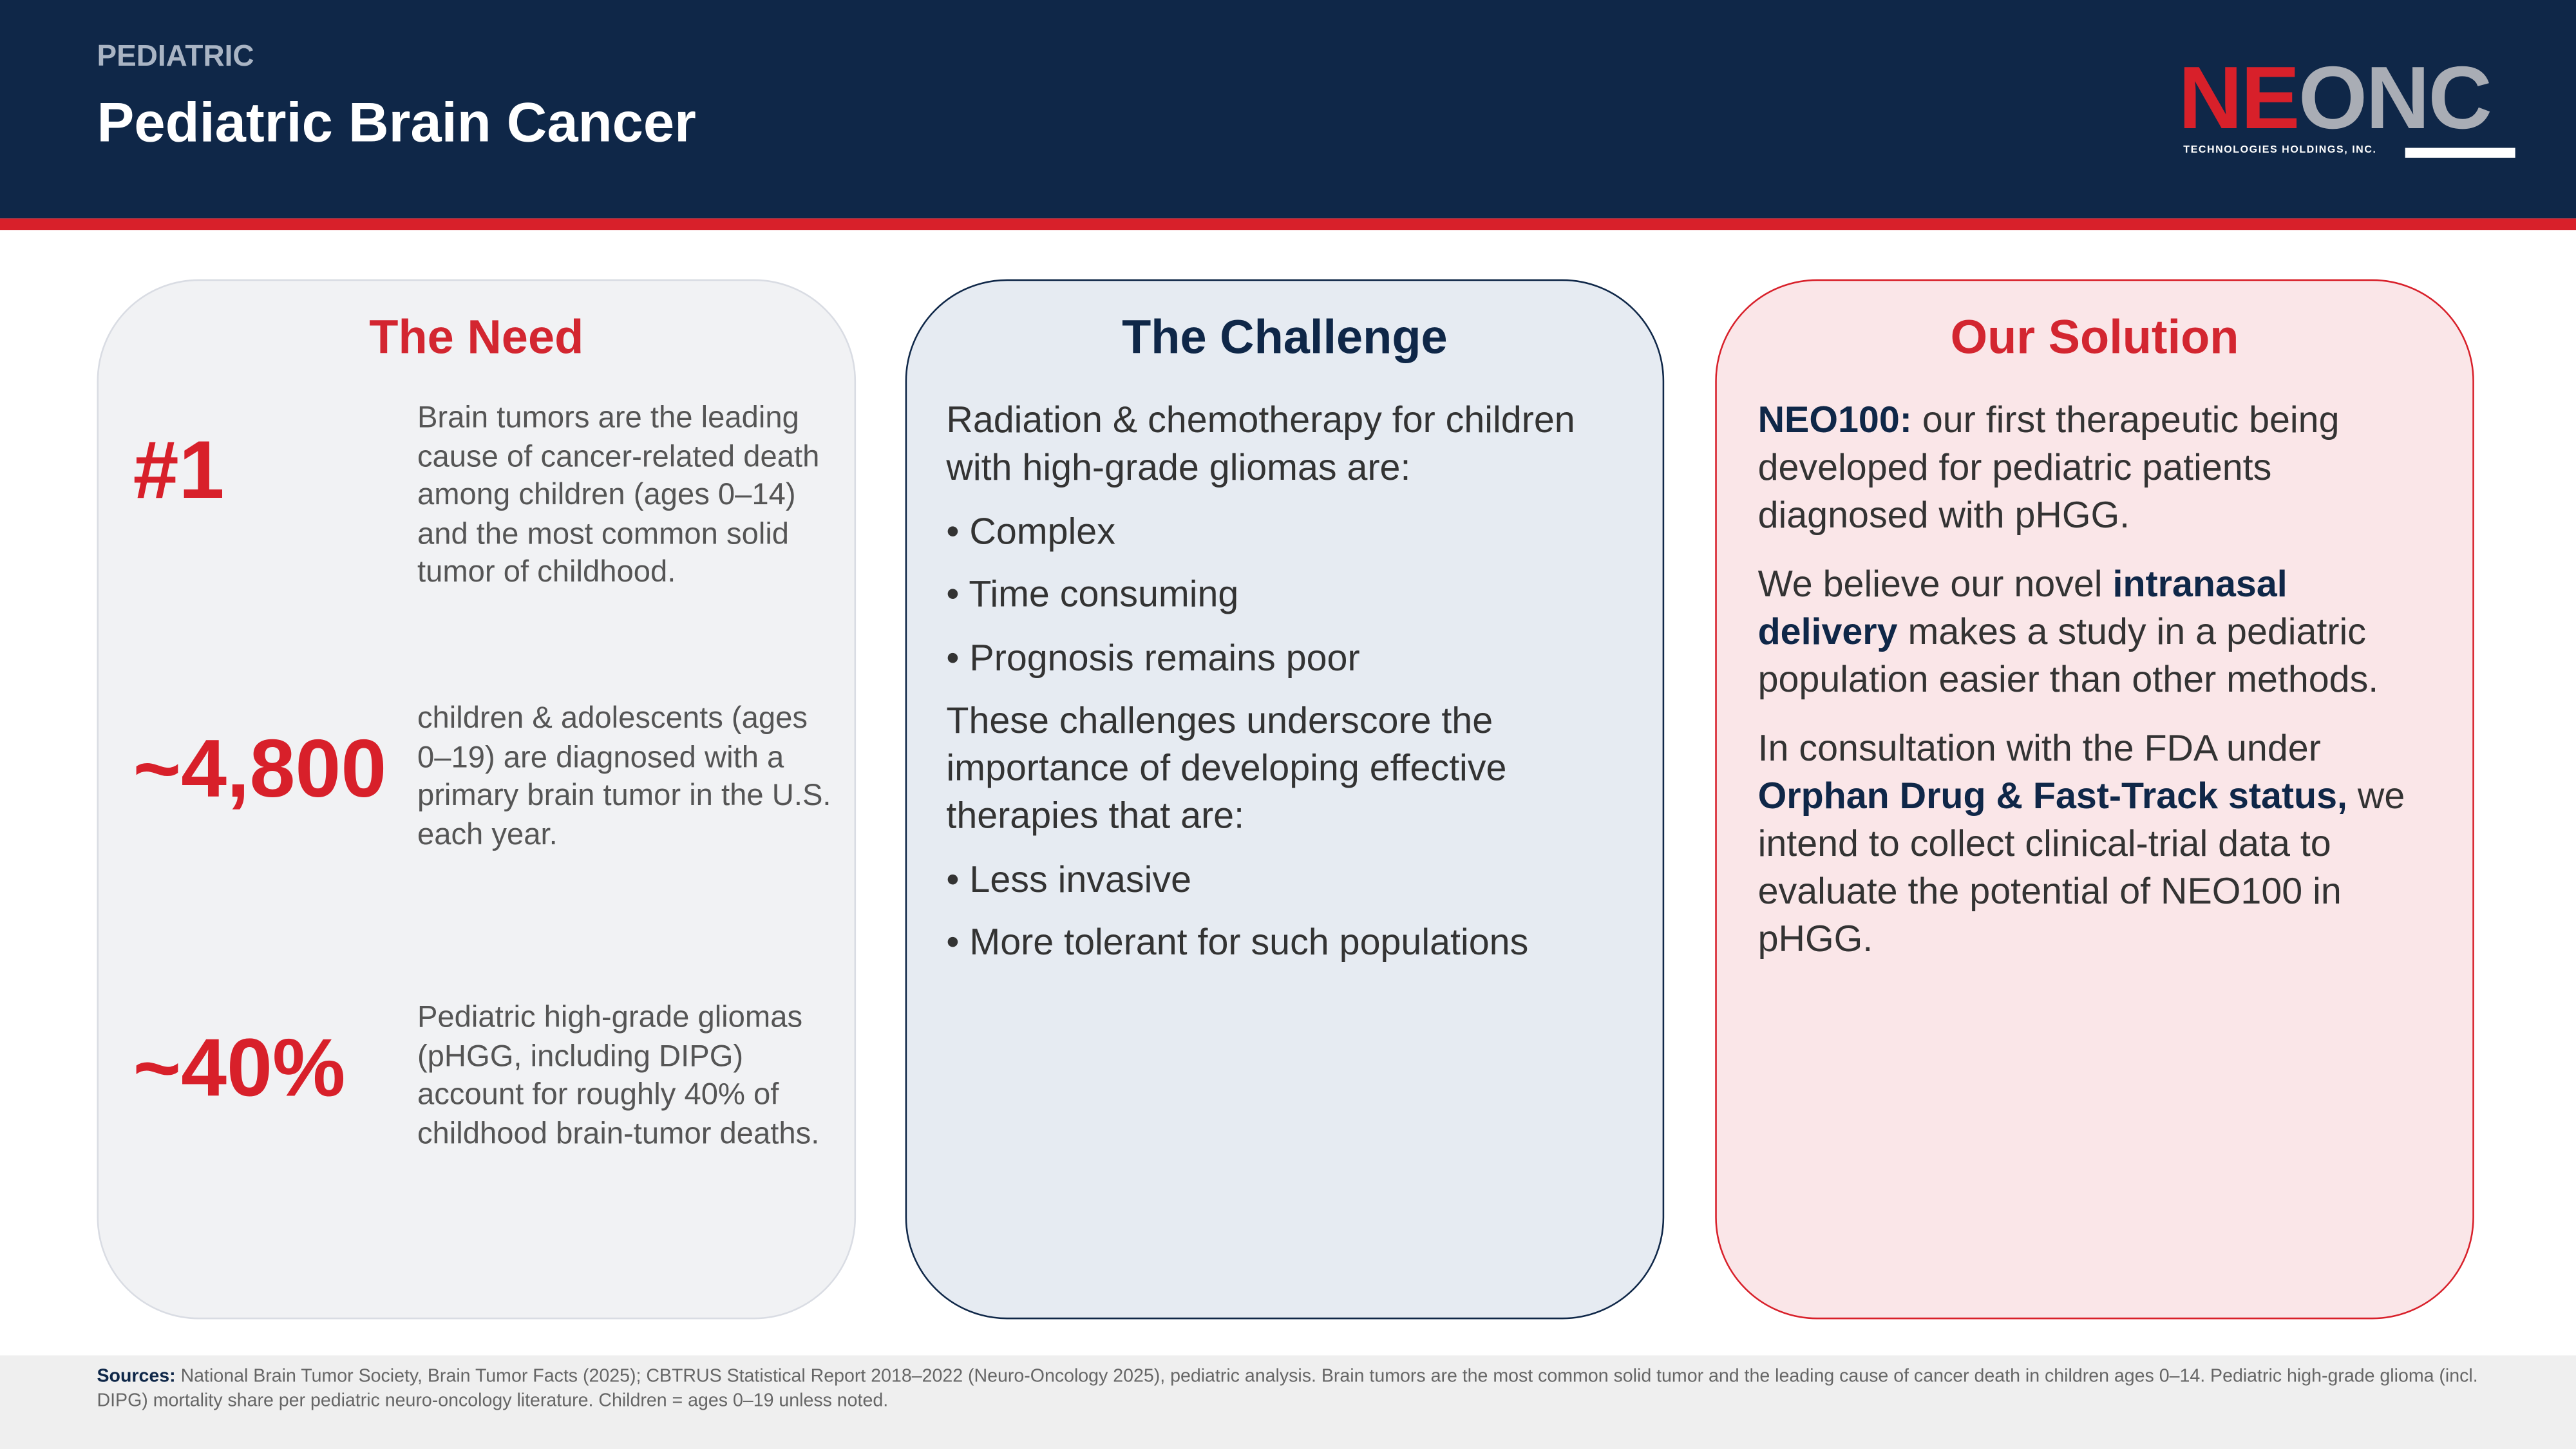  Describe the element at coordinates (240, 1067) in the screenshot. I see `stat-figure: ~40%` at that location.